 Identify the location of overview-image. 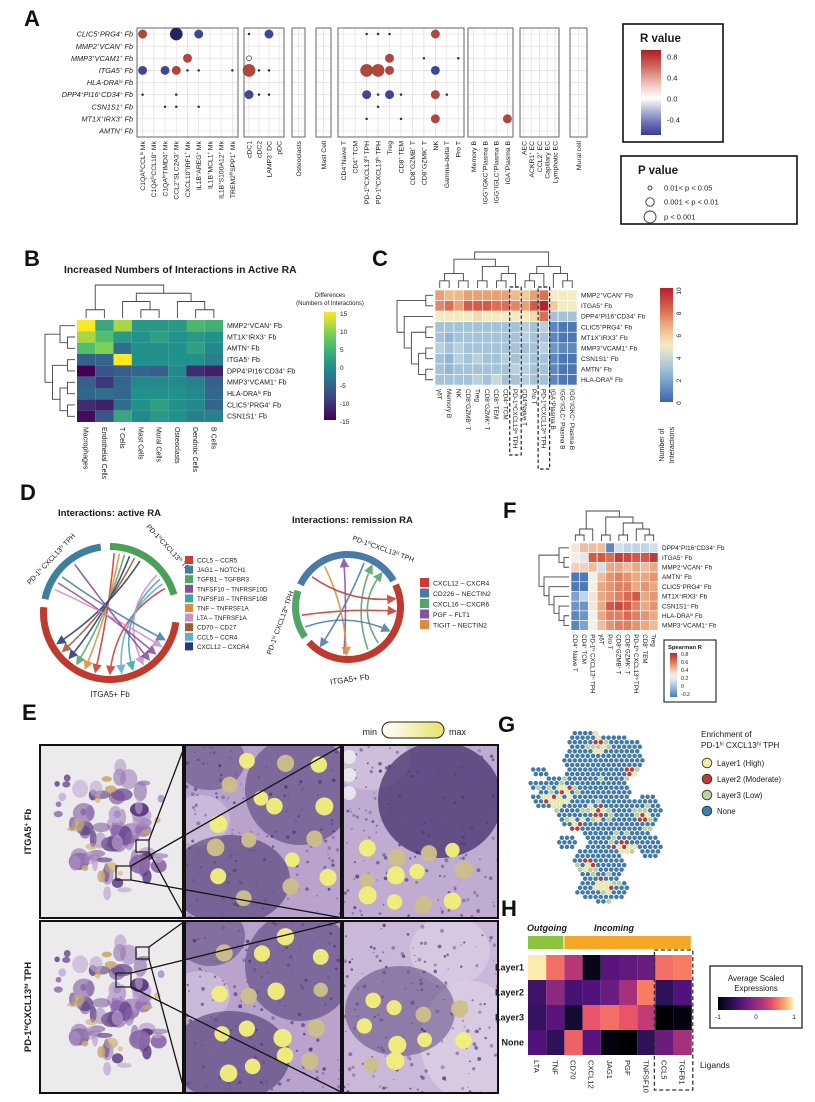
(111, 831).